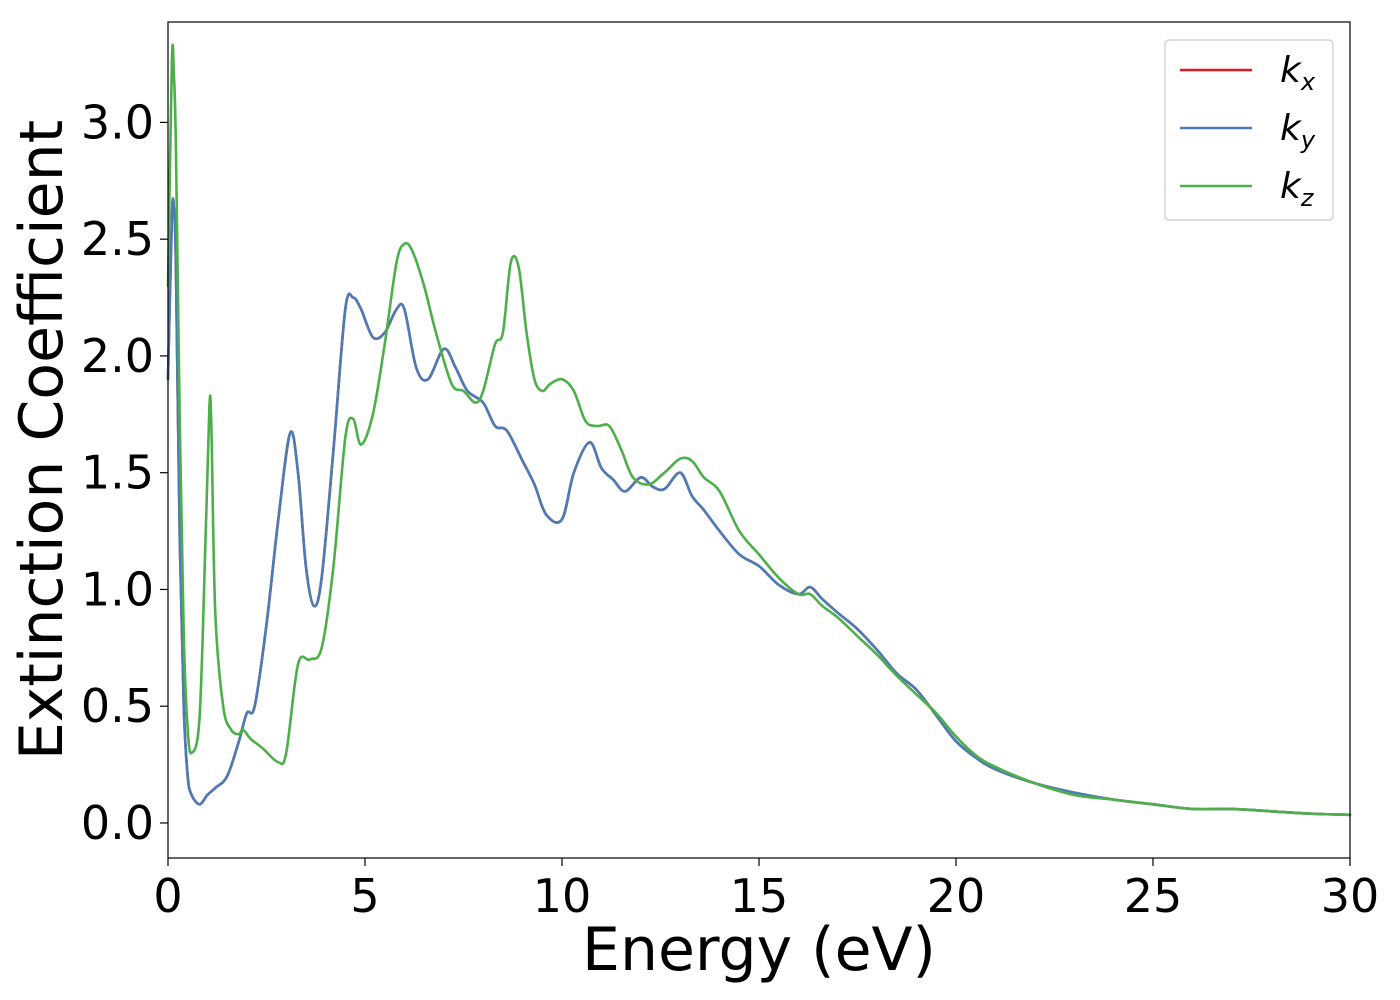 This screenshot has height=1000, width=1400. What do you see at coordinates (1350, 896) in the screenshot?
I see `x-tick-label: 30` at bounding box center [1350, 896].